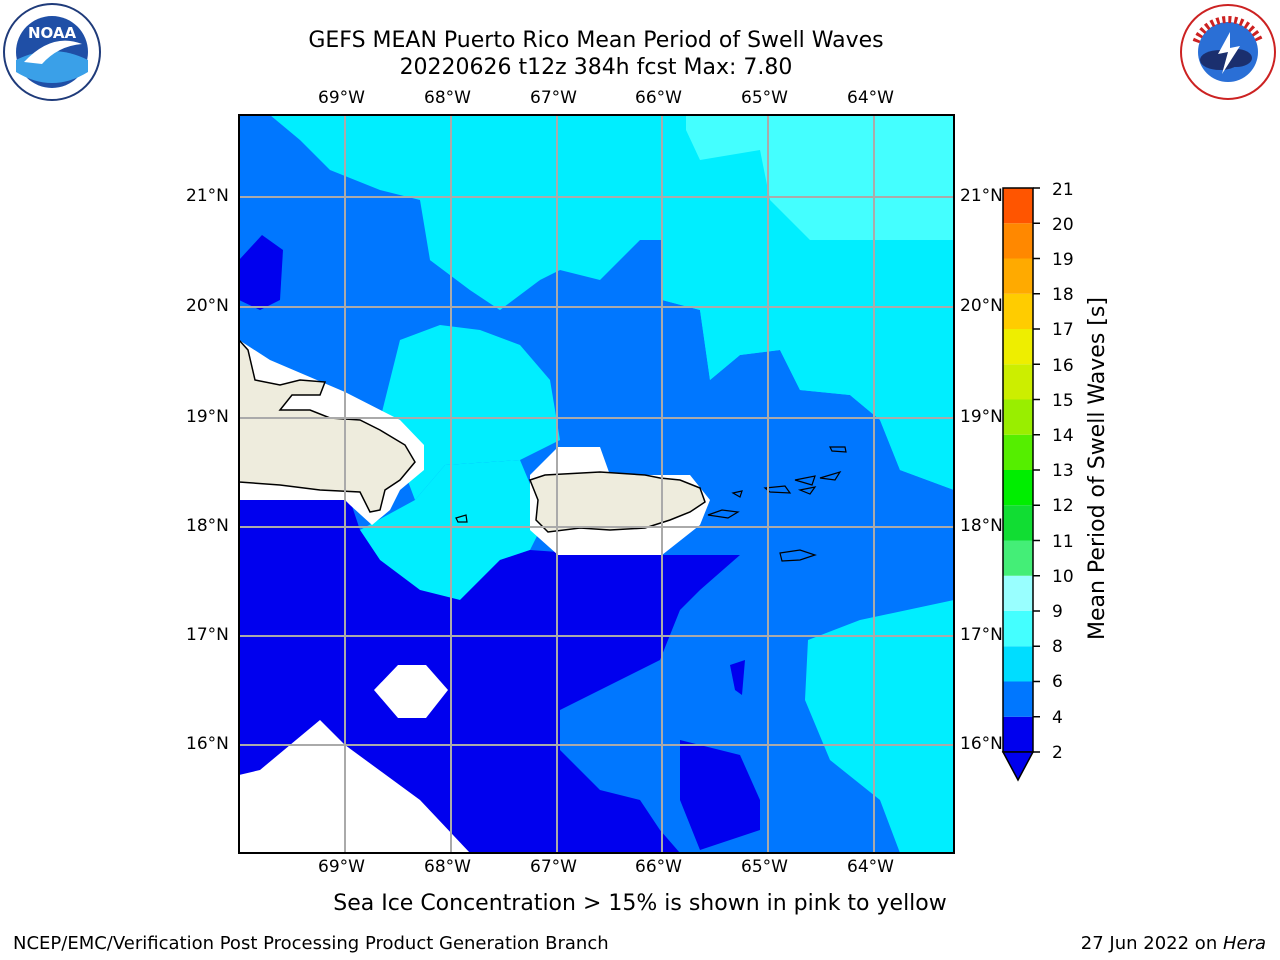 The height and width of the screenshot is (960, 1280). What do you see at coordinates (207, 196) in the screenshot?
I see `lat-left-21: 21°N` at bounding box center [207, 196].